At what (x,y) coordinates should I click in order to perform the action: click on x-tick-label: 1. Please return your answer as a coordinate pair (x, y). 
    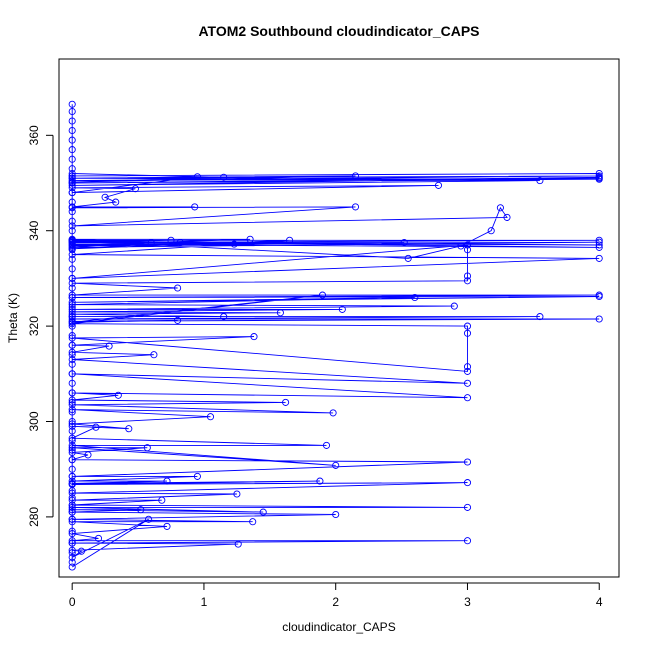
    Looking at the image, I should click on (204, 602).